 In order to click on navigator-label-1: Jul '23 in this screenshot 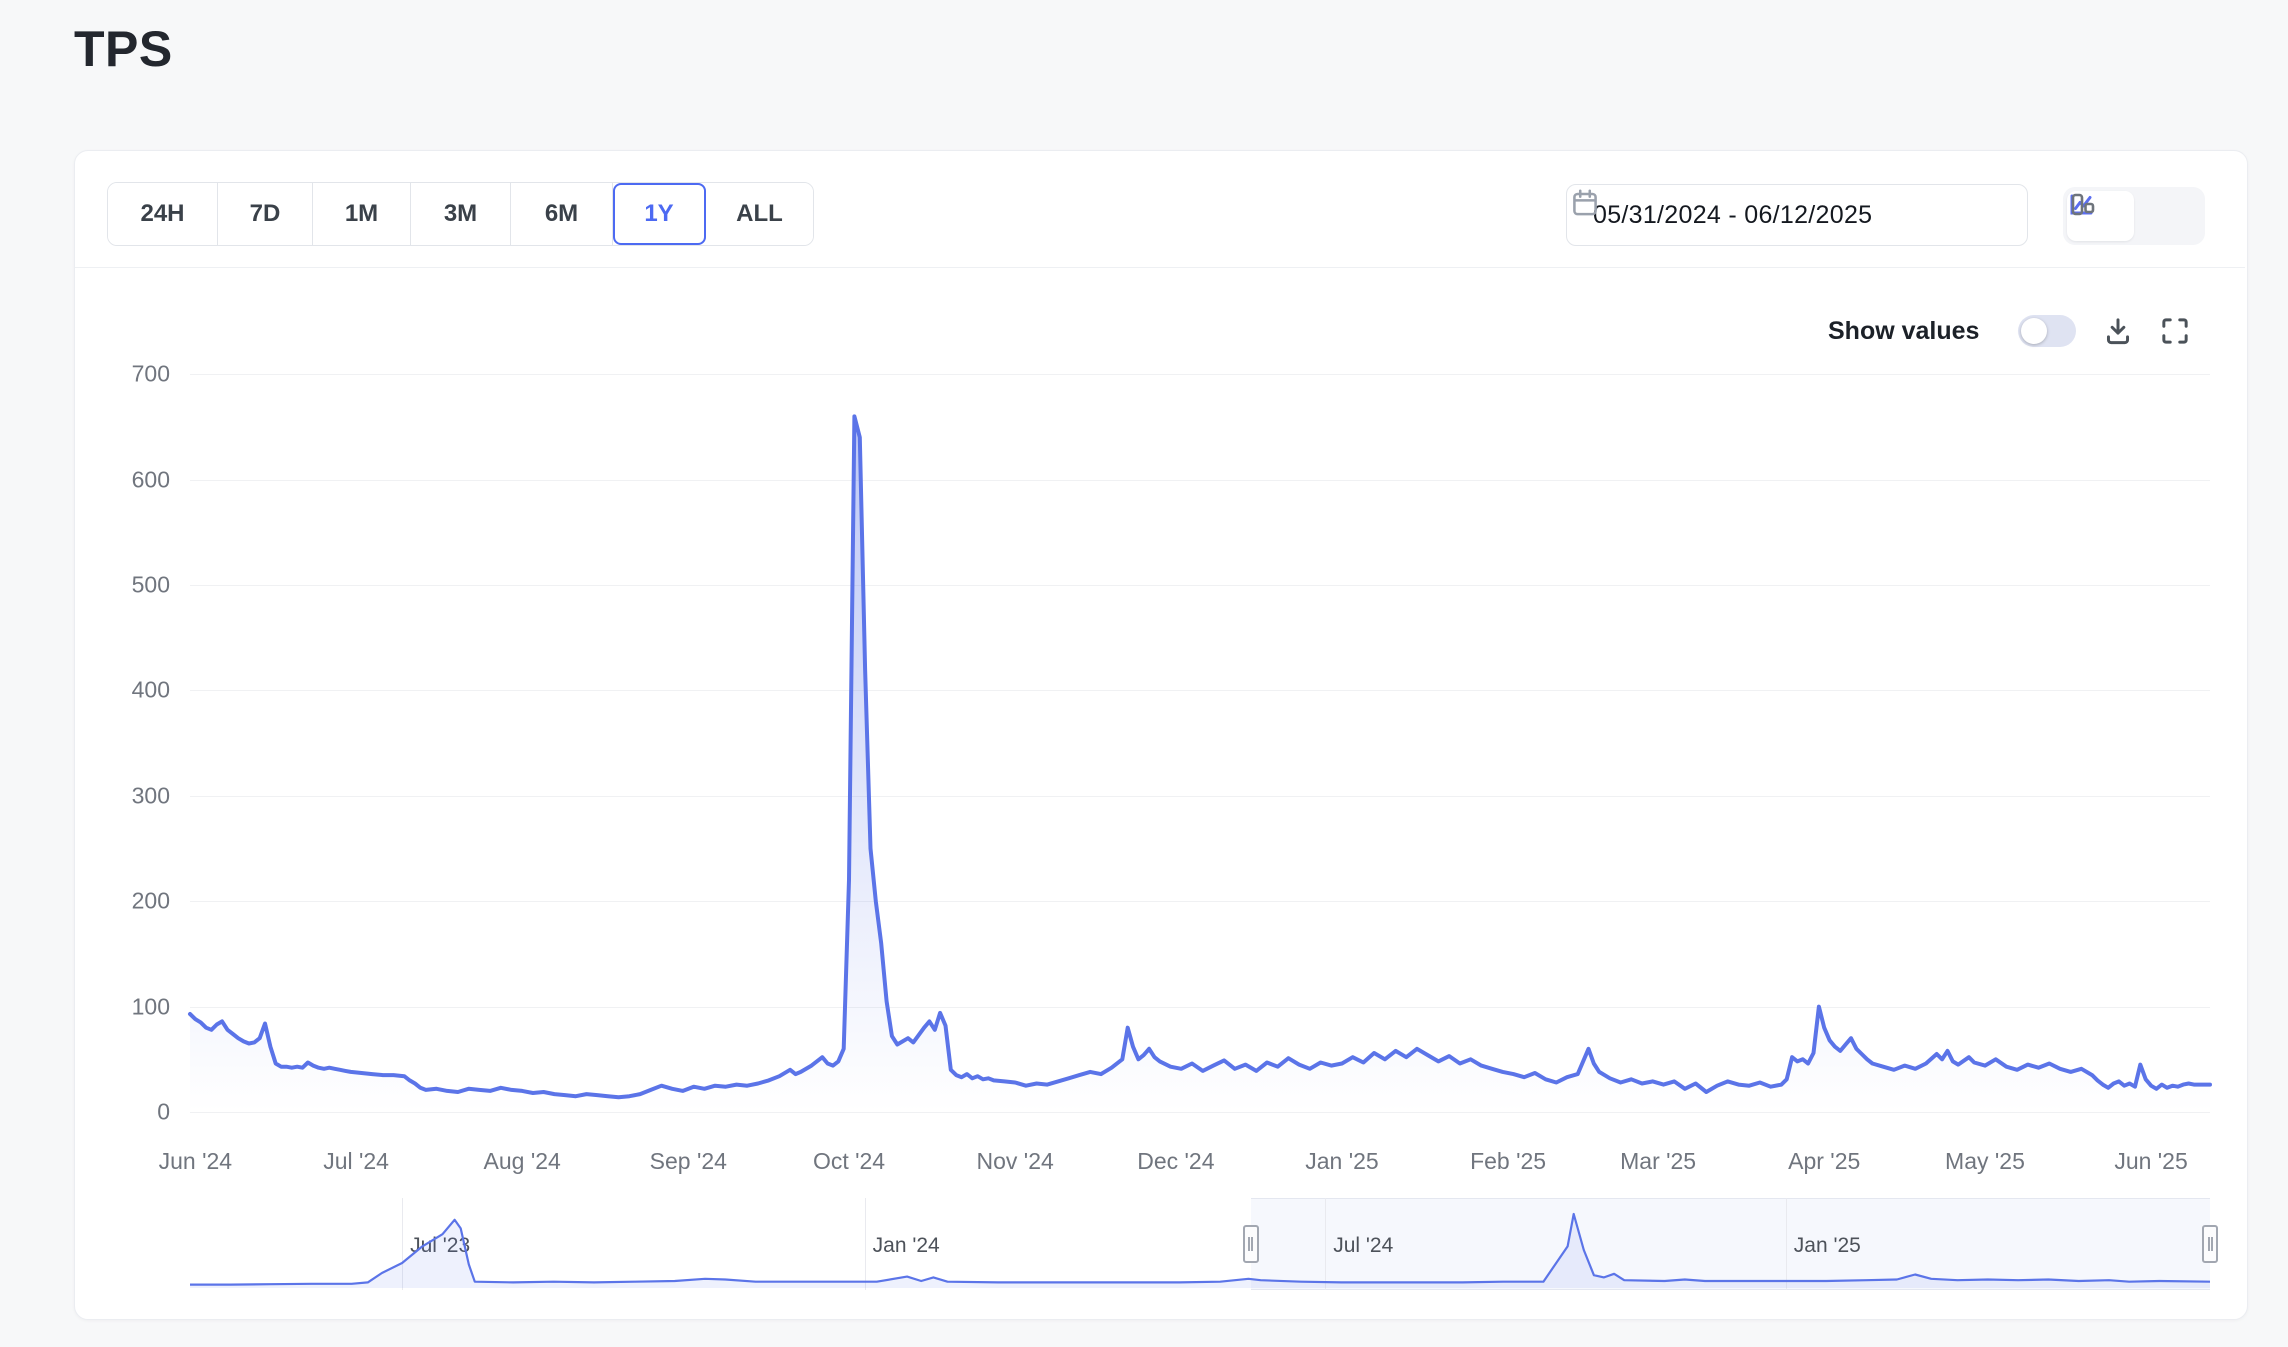, I will do `click(440, 1245)`.